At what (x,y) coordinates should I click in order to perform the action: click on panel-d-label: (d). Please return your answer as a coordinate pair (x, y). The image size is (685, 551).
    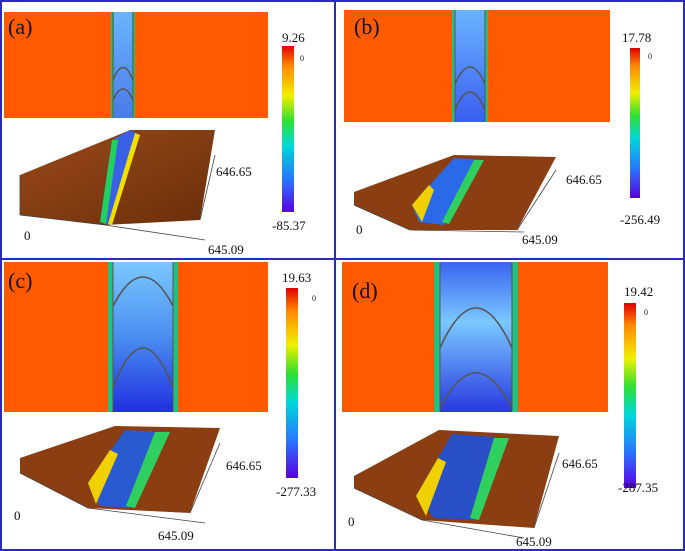
    Looking at the image, I should click on (365, 290).